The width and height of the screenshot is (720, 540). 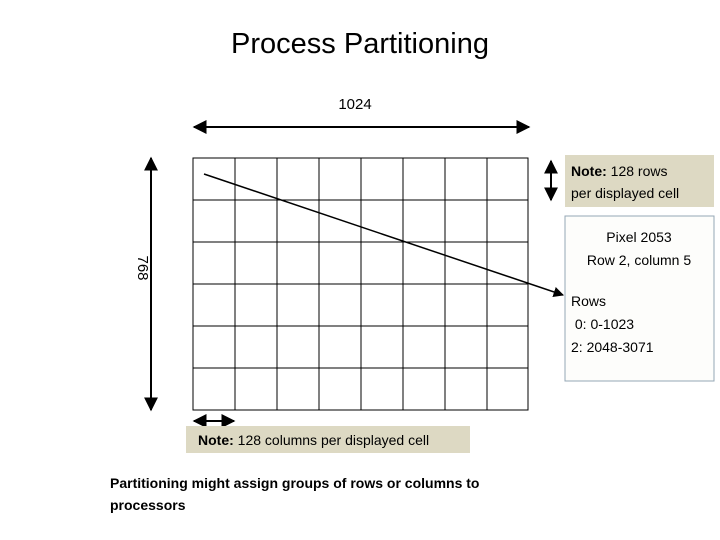 I want to click on pixel-box-line: 0: 0-1023, so click(x=602, y=324).